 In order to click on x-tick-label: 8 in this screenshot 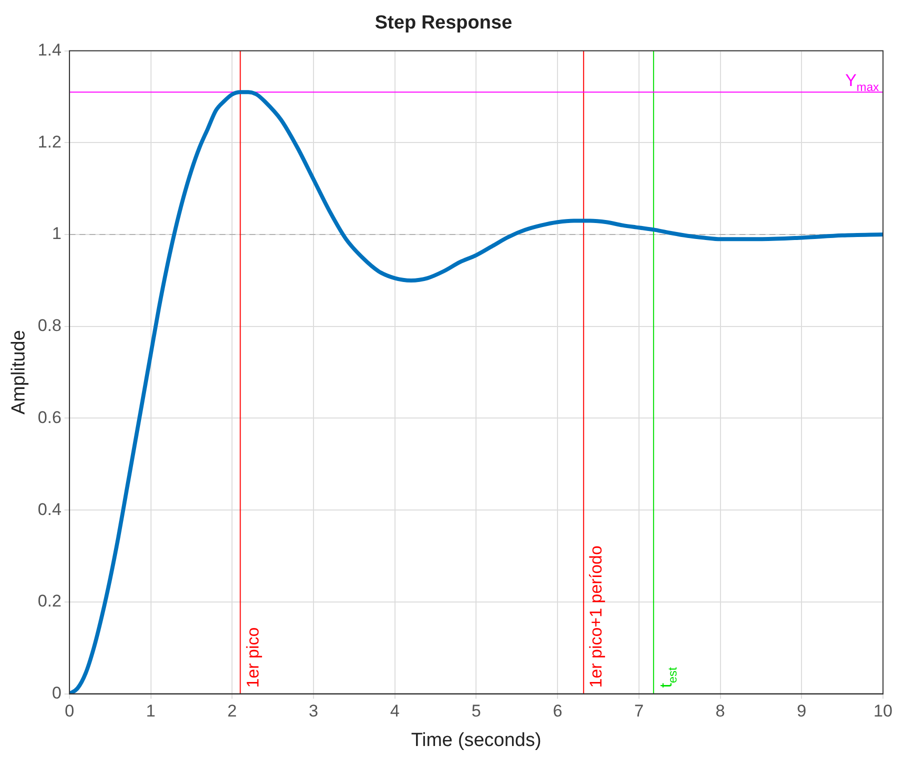, I will do `click(721, 711)`.